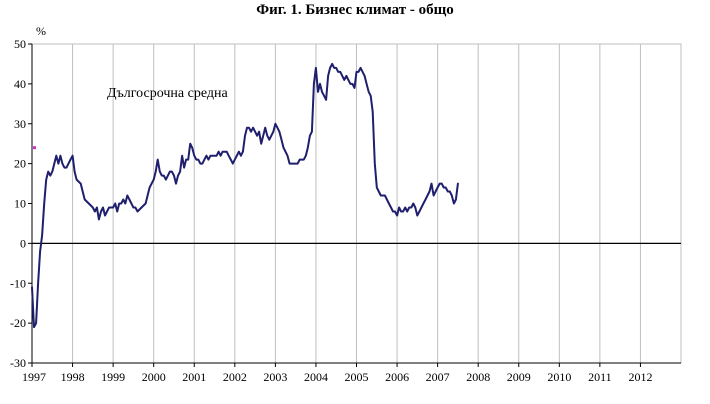 Image resolution: width=710 pixels, height=404 pixels. Describe the element at coordinates (20, 44) in the screenshot. I see `y-tick-label: 50` at that location.